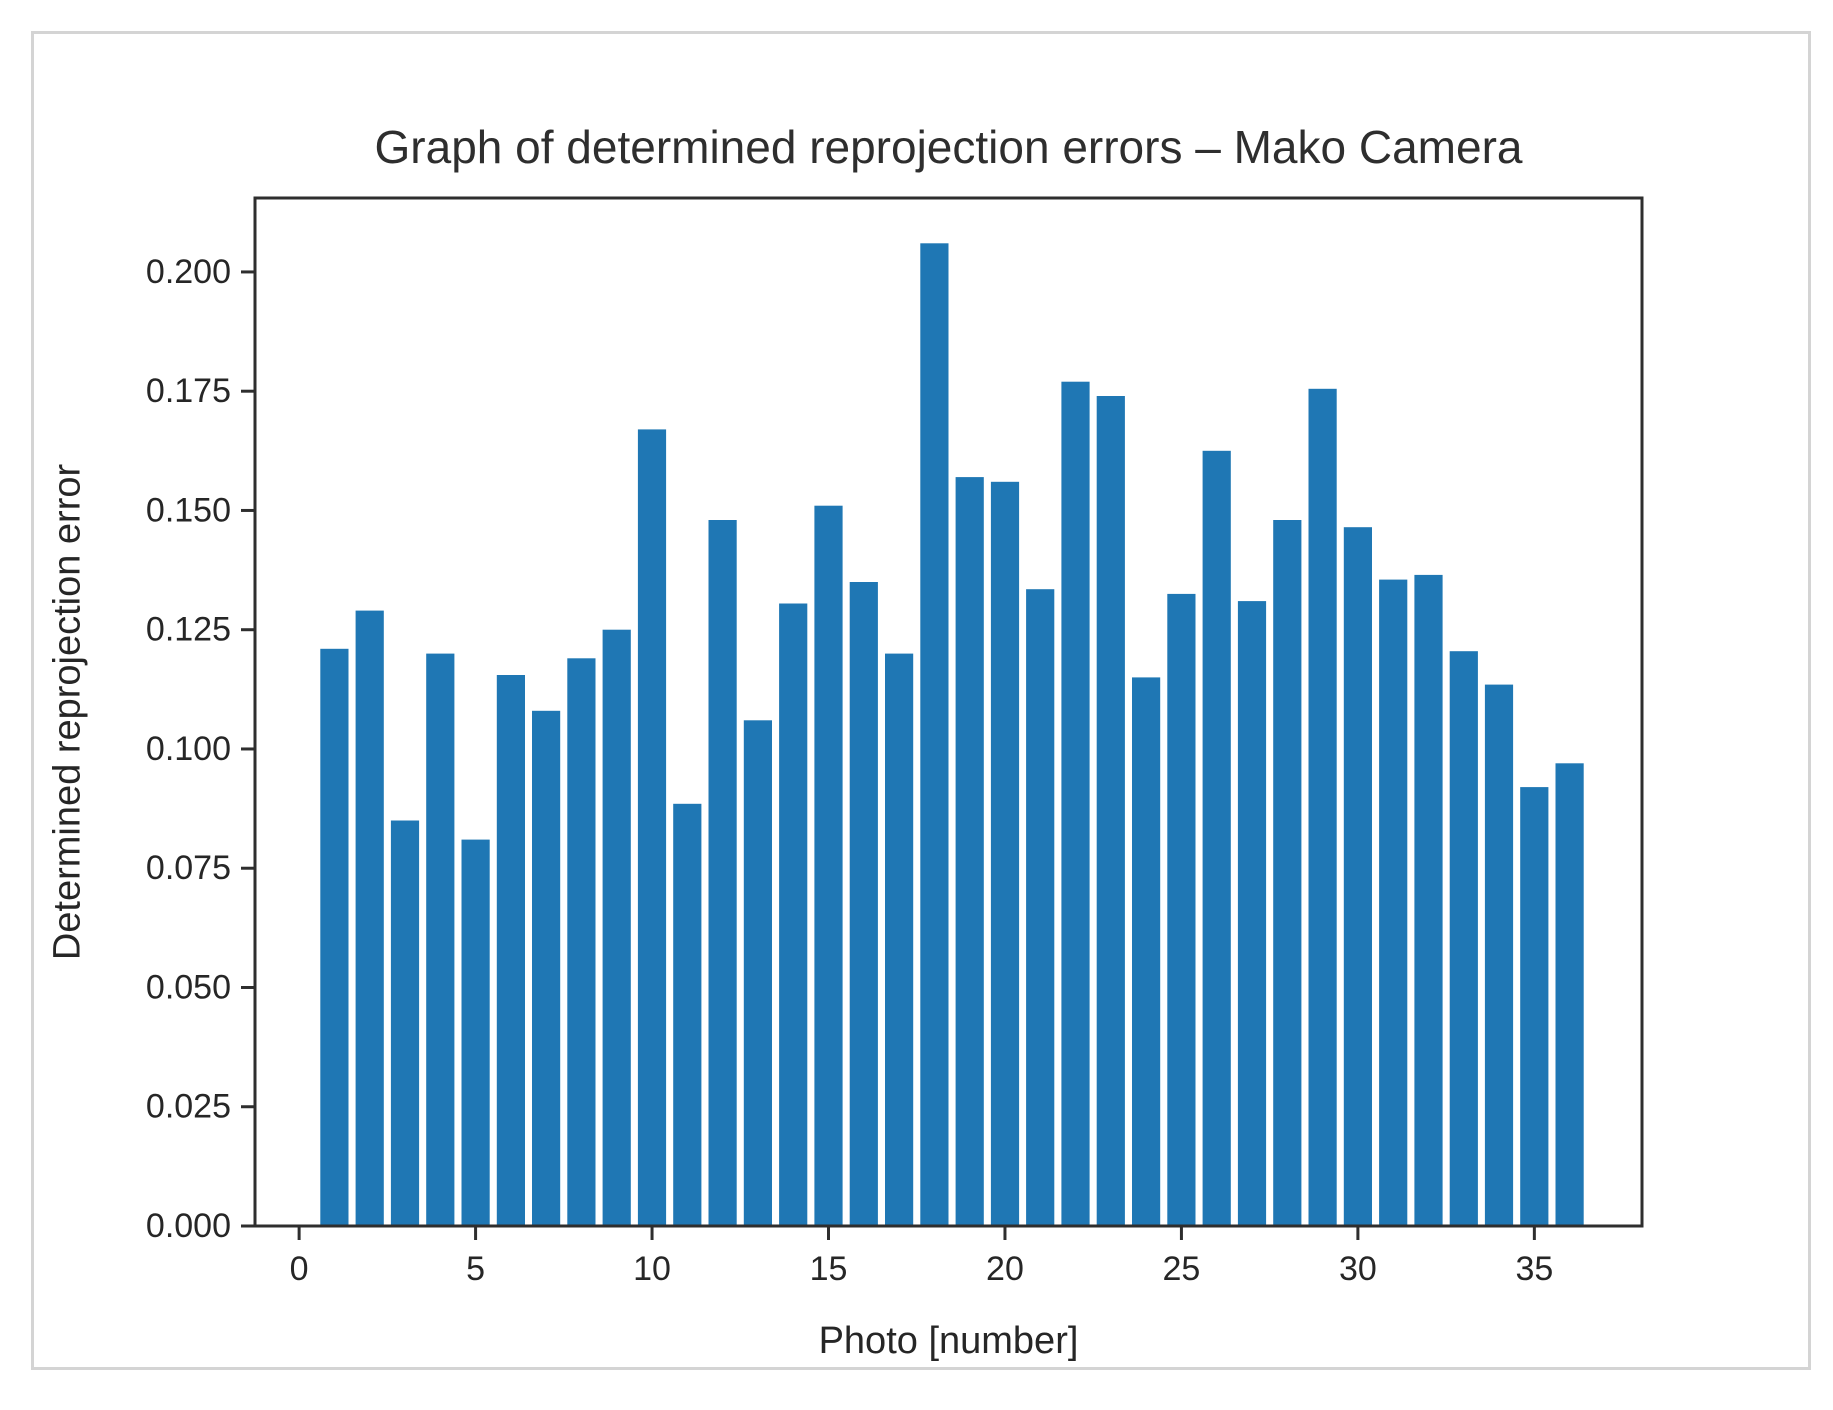 This screenshot has width=1833, height=1410. Describe the element at coordinates (829, 1269) in the screenshot. I see `x-tick-label: 15` at that location.